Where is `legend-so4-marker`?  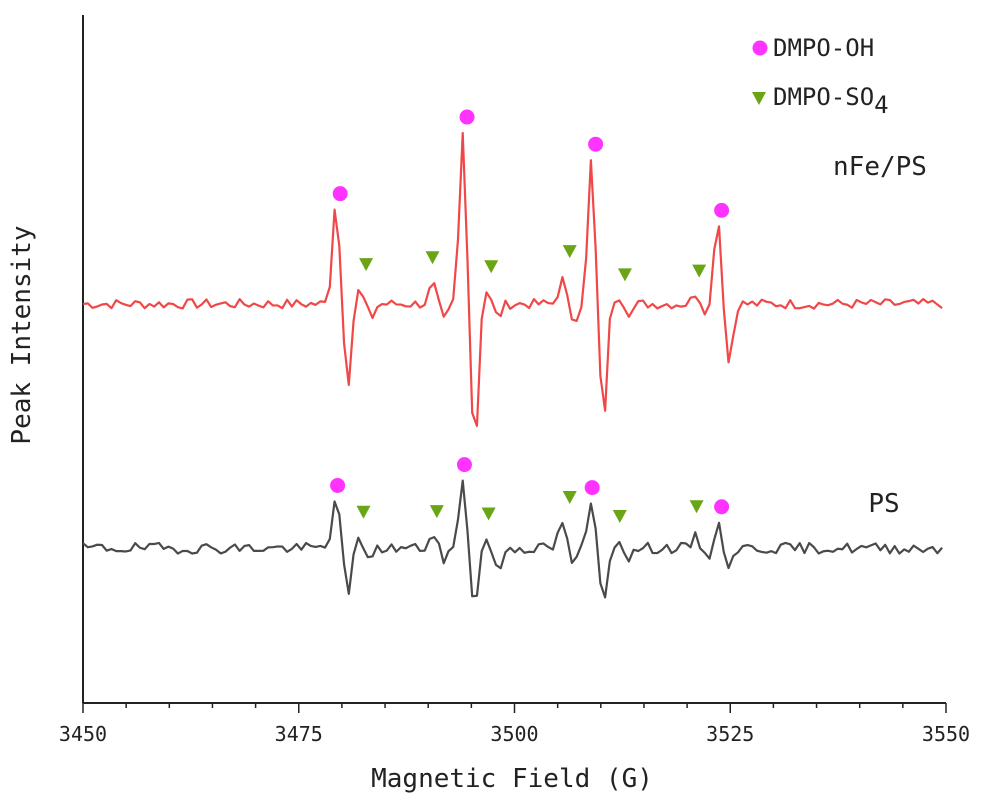
legend-so4-marker is located at coordinates (759, 98).